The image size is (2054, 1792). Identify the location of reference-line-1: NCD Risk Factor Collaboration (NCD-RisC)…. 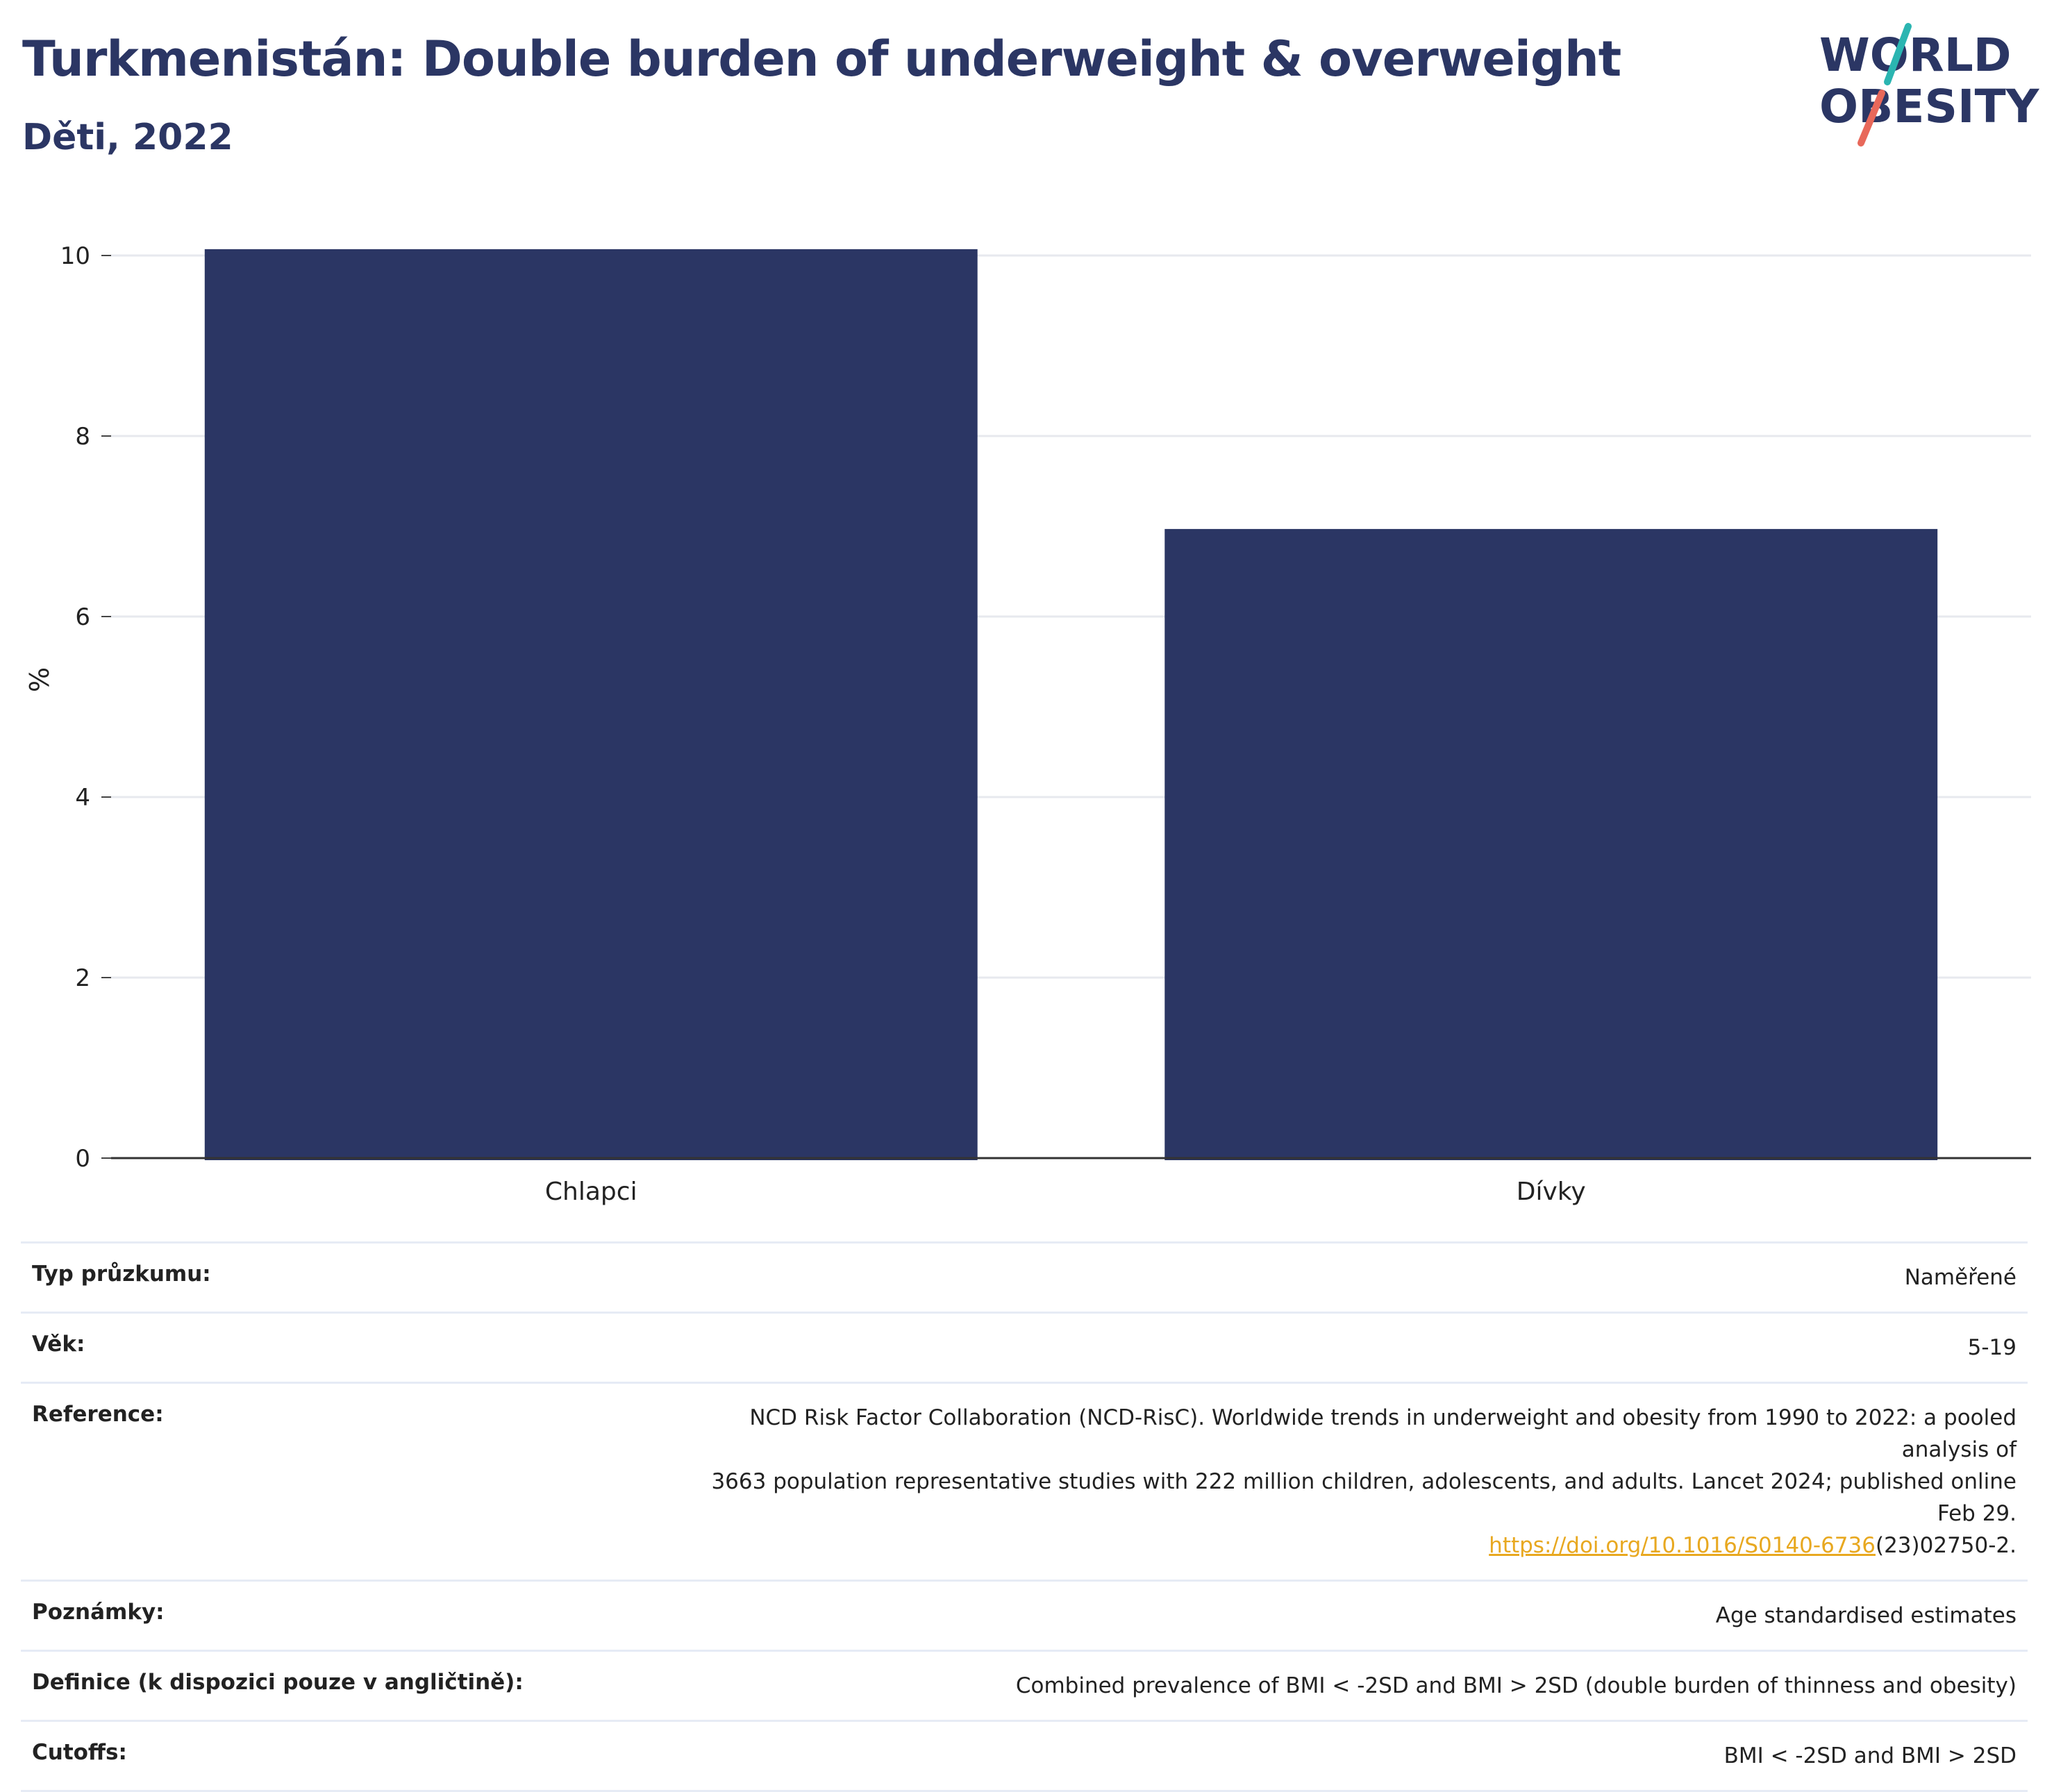
(1383, 1433).